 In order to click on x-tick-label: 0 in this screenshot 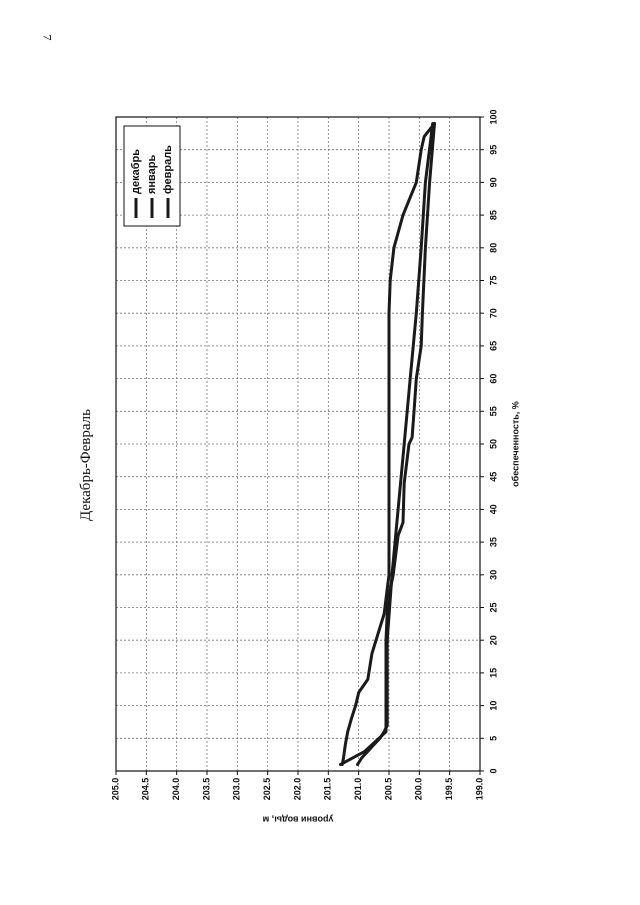, I will do `click(493, 770)`.